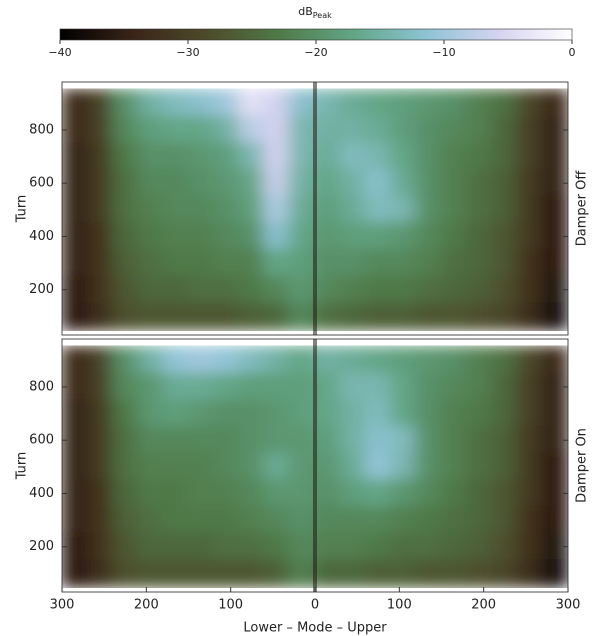  What do you see at coordinates (582, 465) in the screenshot?
I see `panel-label: Damper On` at bounding box center [582, 465].